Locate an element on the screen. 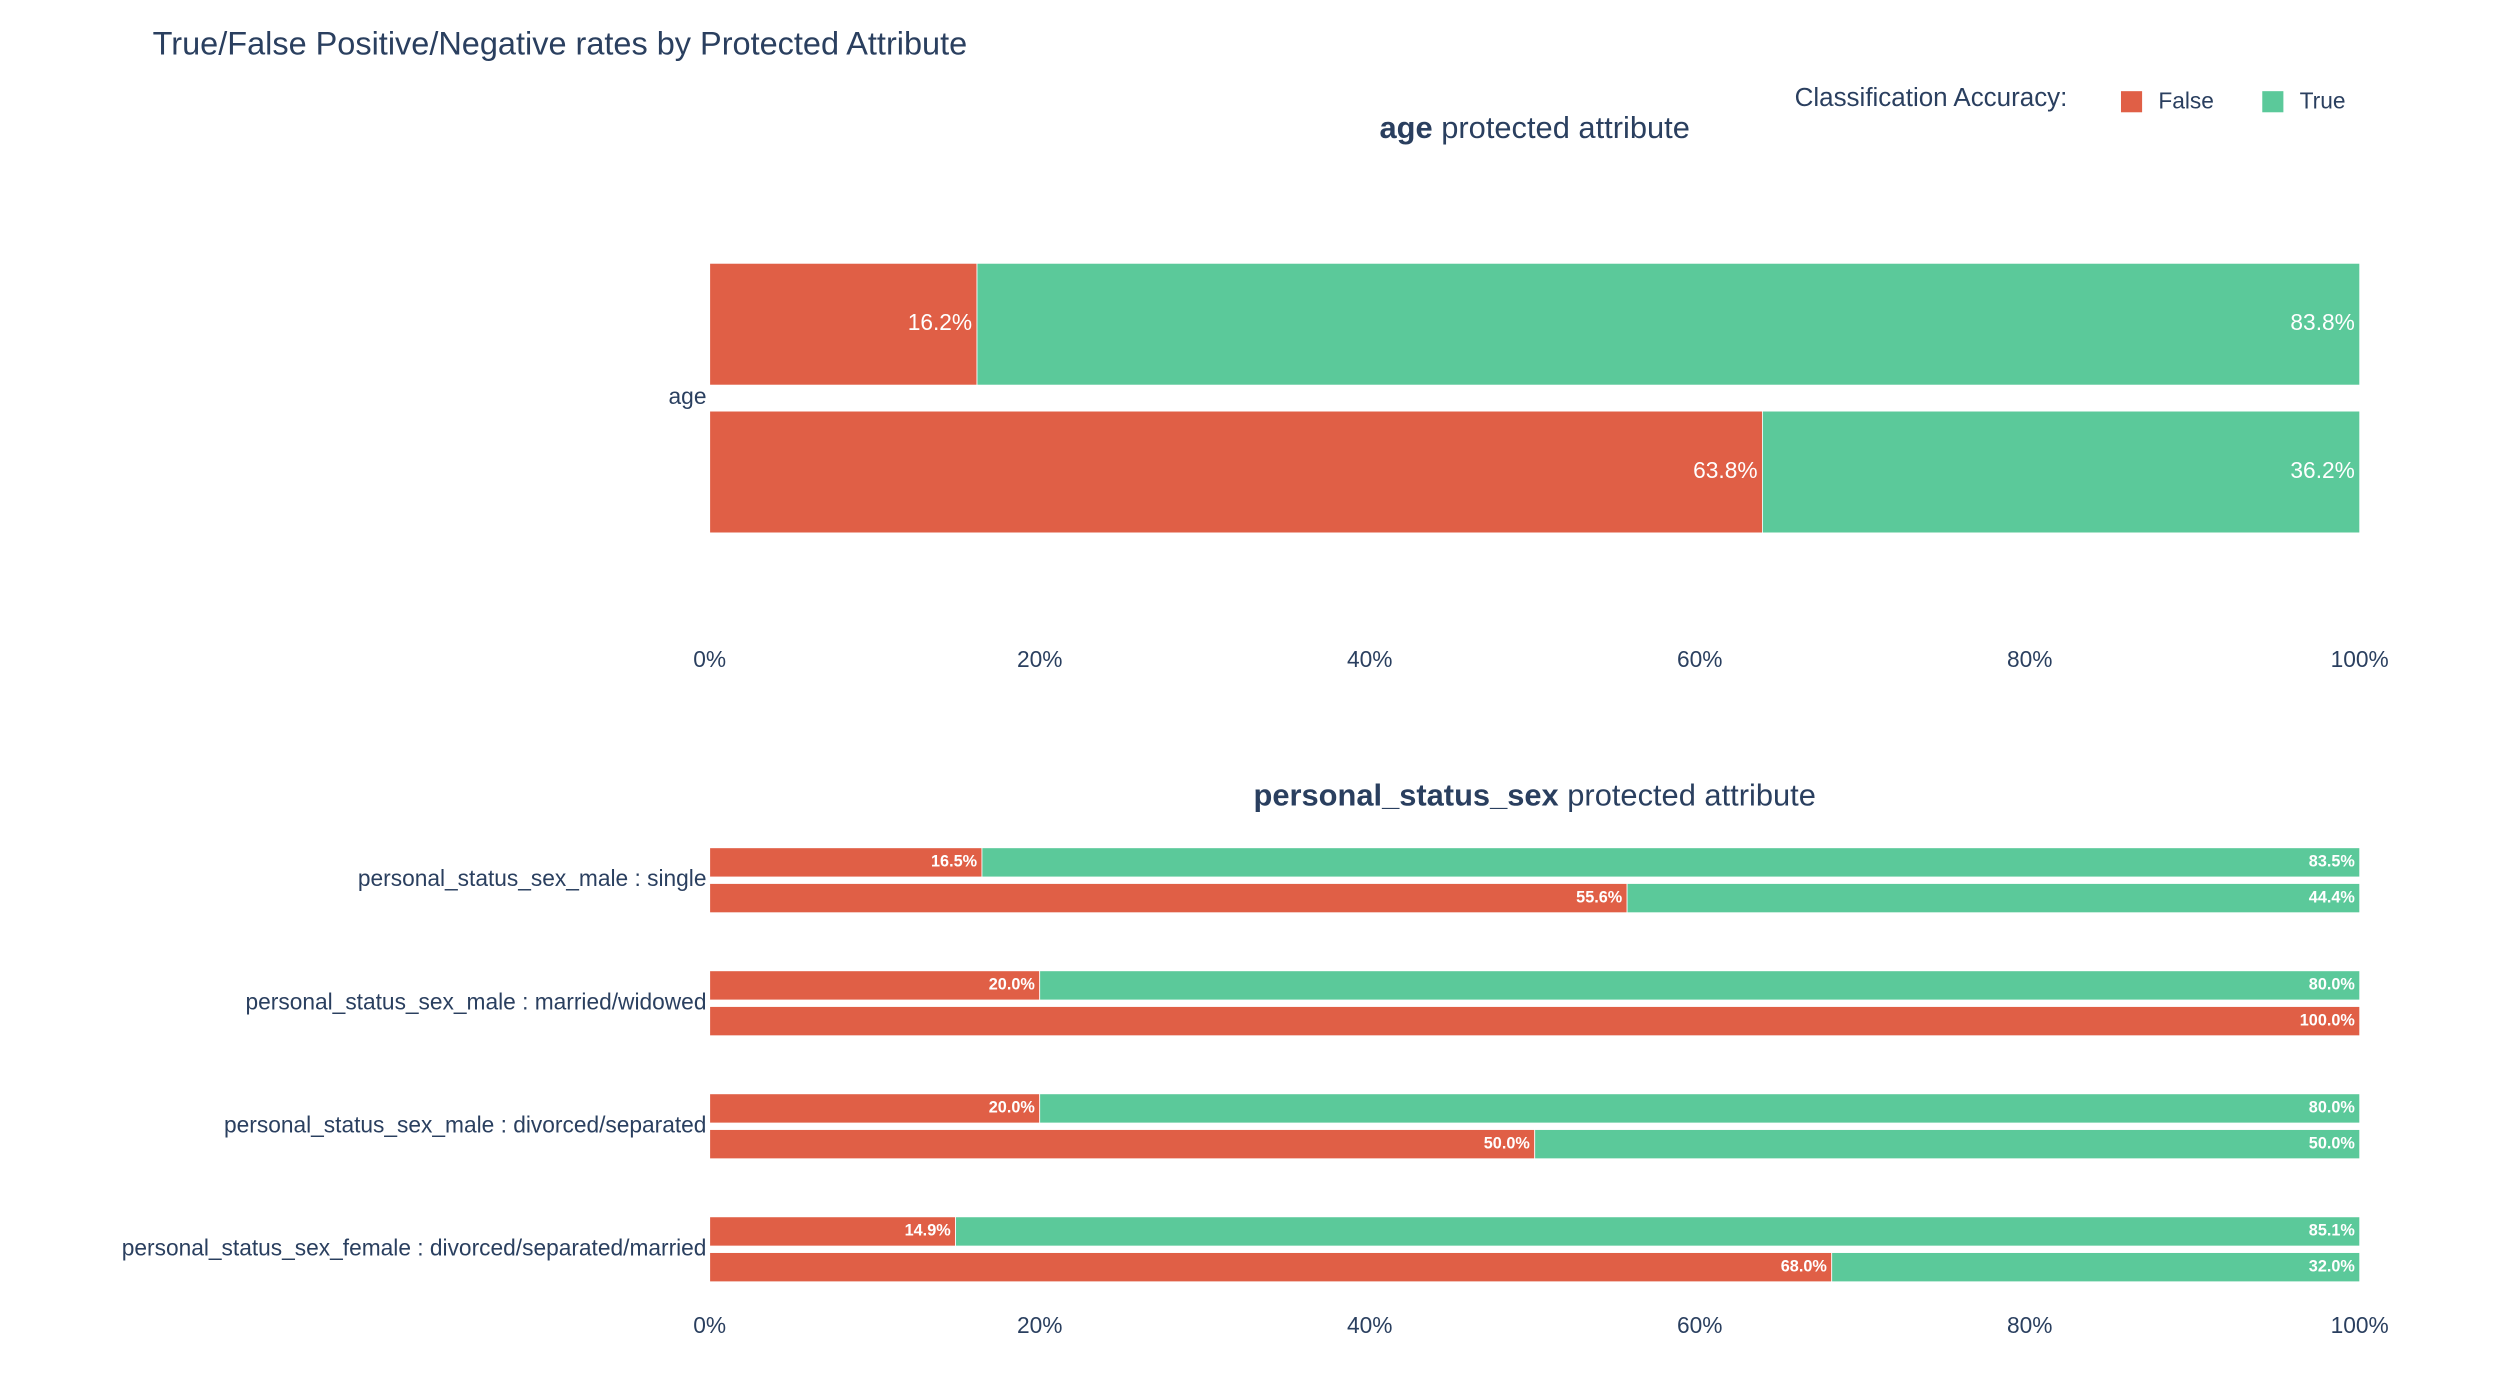 This screenshot has width=2514, height=1376. data-label: 83.5% is located at coordinates (2332, 862).